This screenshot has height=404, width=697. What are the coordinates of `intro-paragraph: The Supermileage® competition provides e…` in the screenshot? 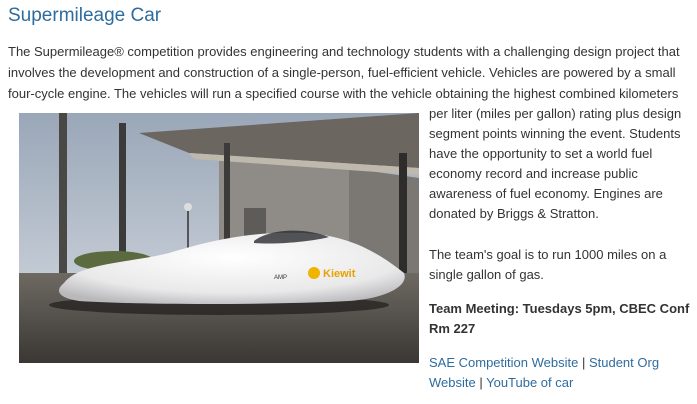 It's located at (344, 72).